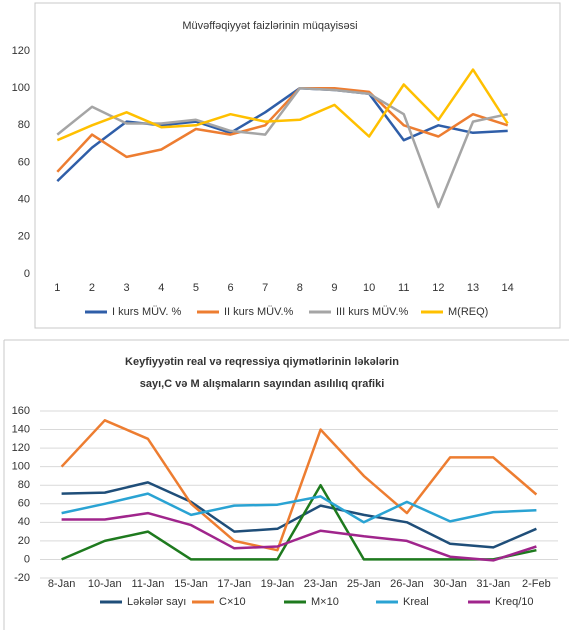 The image size is (569, 630). I want to click on x-tick-label: 30-Jan, so click(450, 584).